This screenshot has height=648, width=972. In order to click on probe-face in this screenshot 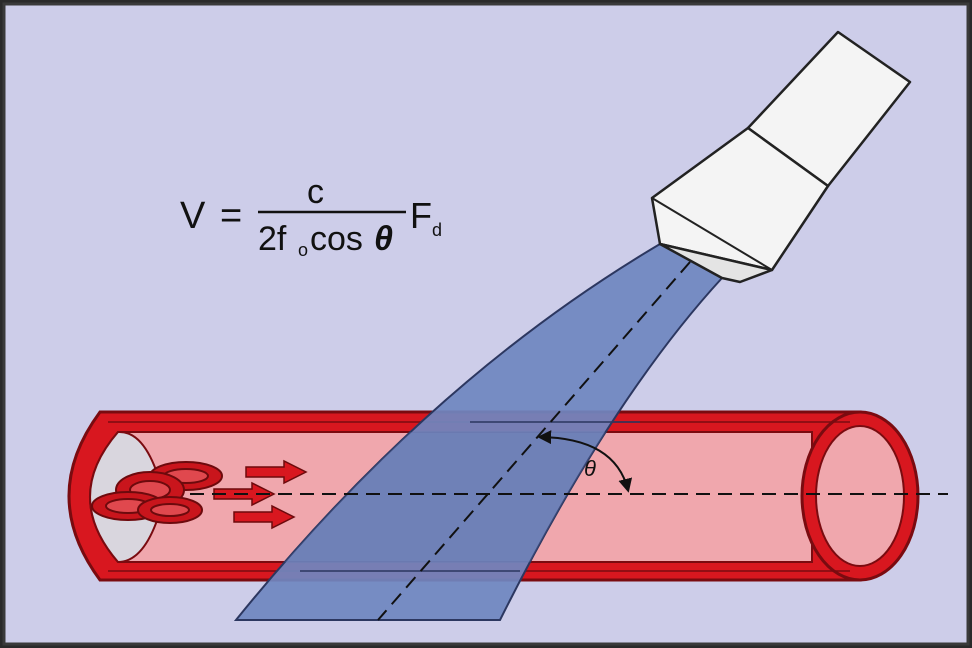, I will do `click(716, 263)`.